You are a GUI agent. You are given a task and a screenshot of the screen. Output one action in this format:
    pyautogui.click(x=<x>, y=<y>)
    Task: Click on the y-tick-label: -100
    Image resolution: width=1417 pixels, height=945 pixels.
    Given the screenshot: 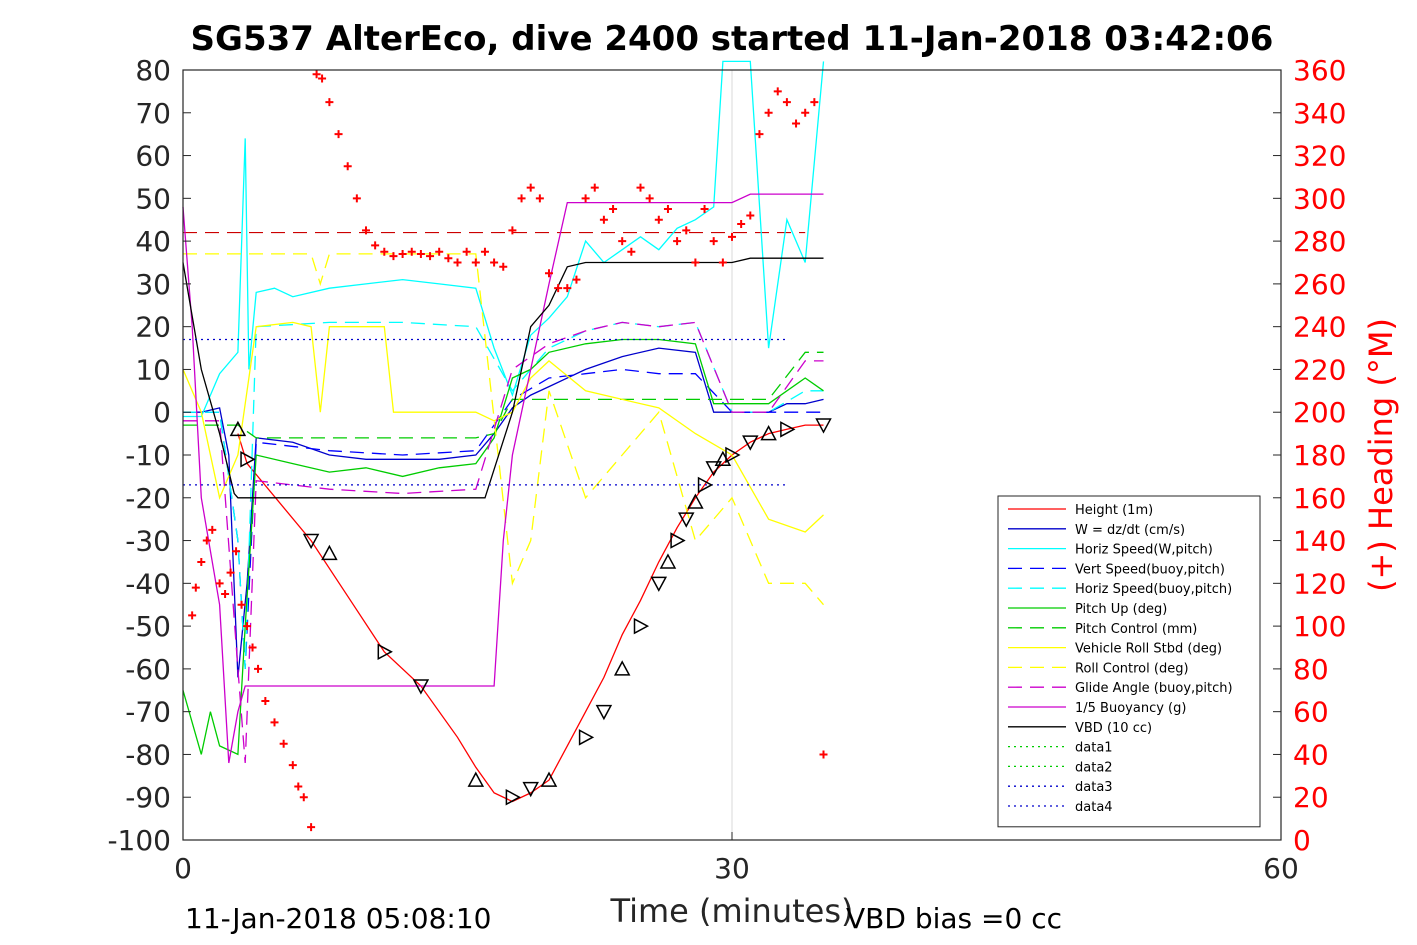 What is the action you would take?
    pyautogui.click(x=139, y=840)
    